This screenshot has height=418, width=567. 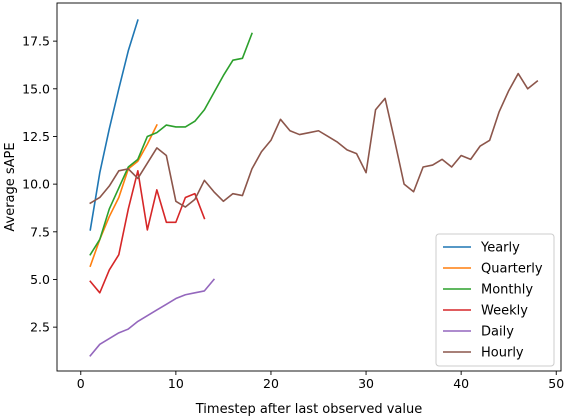 What do you see at coordinates (40, 327) in the screenshot?
I see `y-tick-label: 2.5` at bounding box center [40, 327].